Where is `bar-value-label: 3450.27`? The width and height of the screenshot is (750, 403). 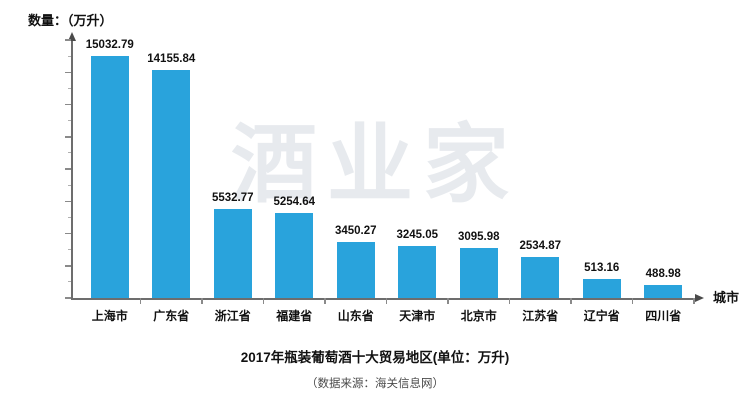
bar-value-label: 3450.27 is located at coordinates (355, 231).